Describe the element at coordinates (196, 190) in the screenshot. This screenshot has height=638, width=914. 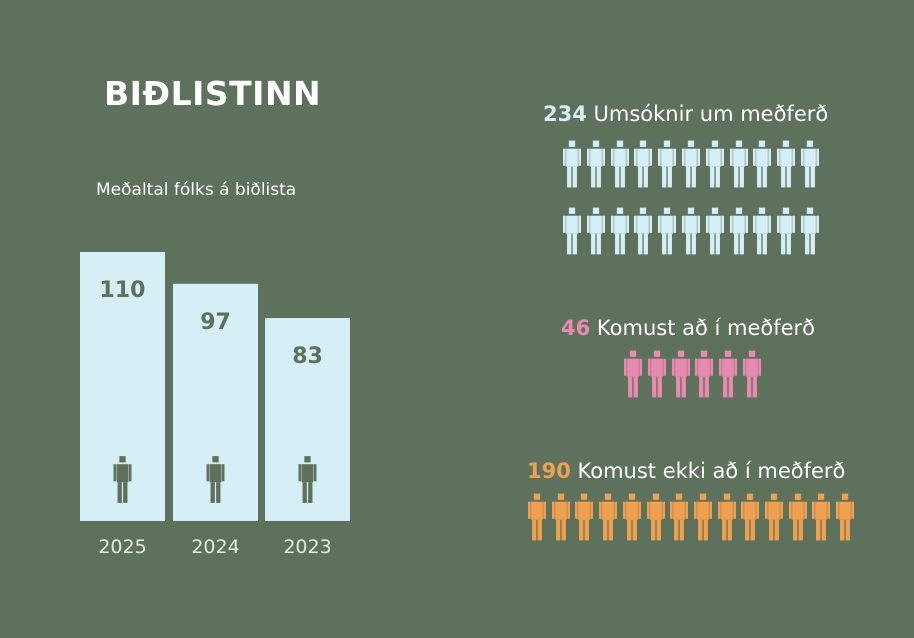
I see `chart-title: Meðaltal fólks á biðlista` at that location.